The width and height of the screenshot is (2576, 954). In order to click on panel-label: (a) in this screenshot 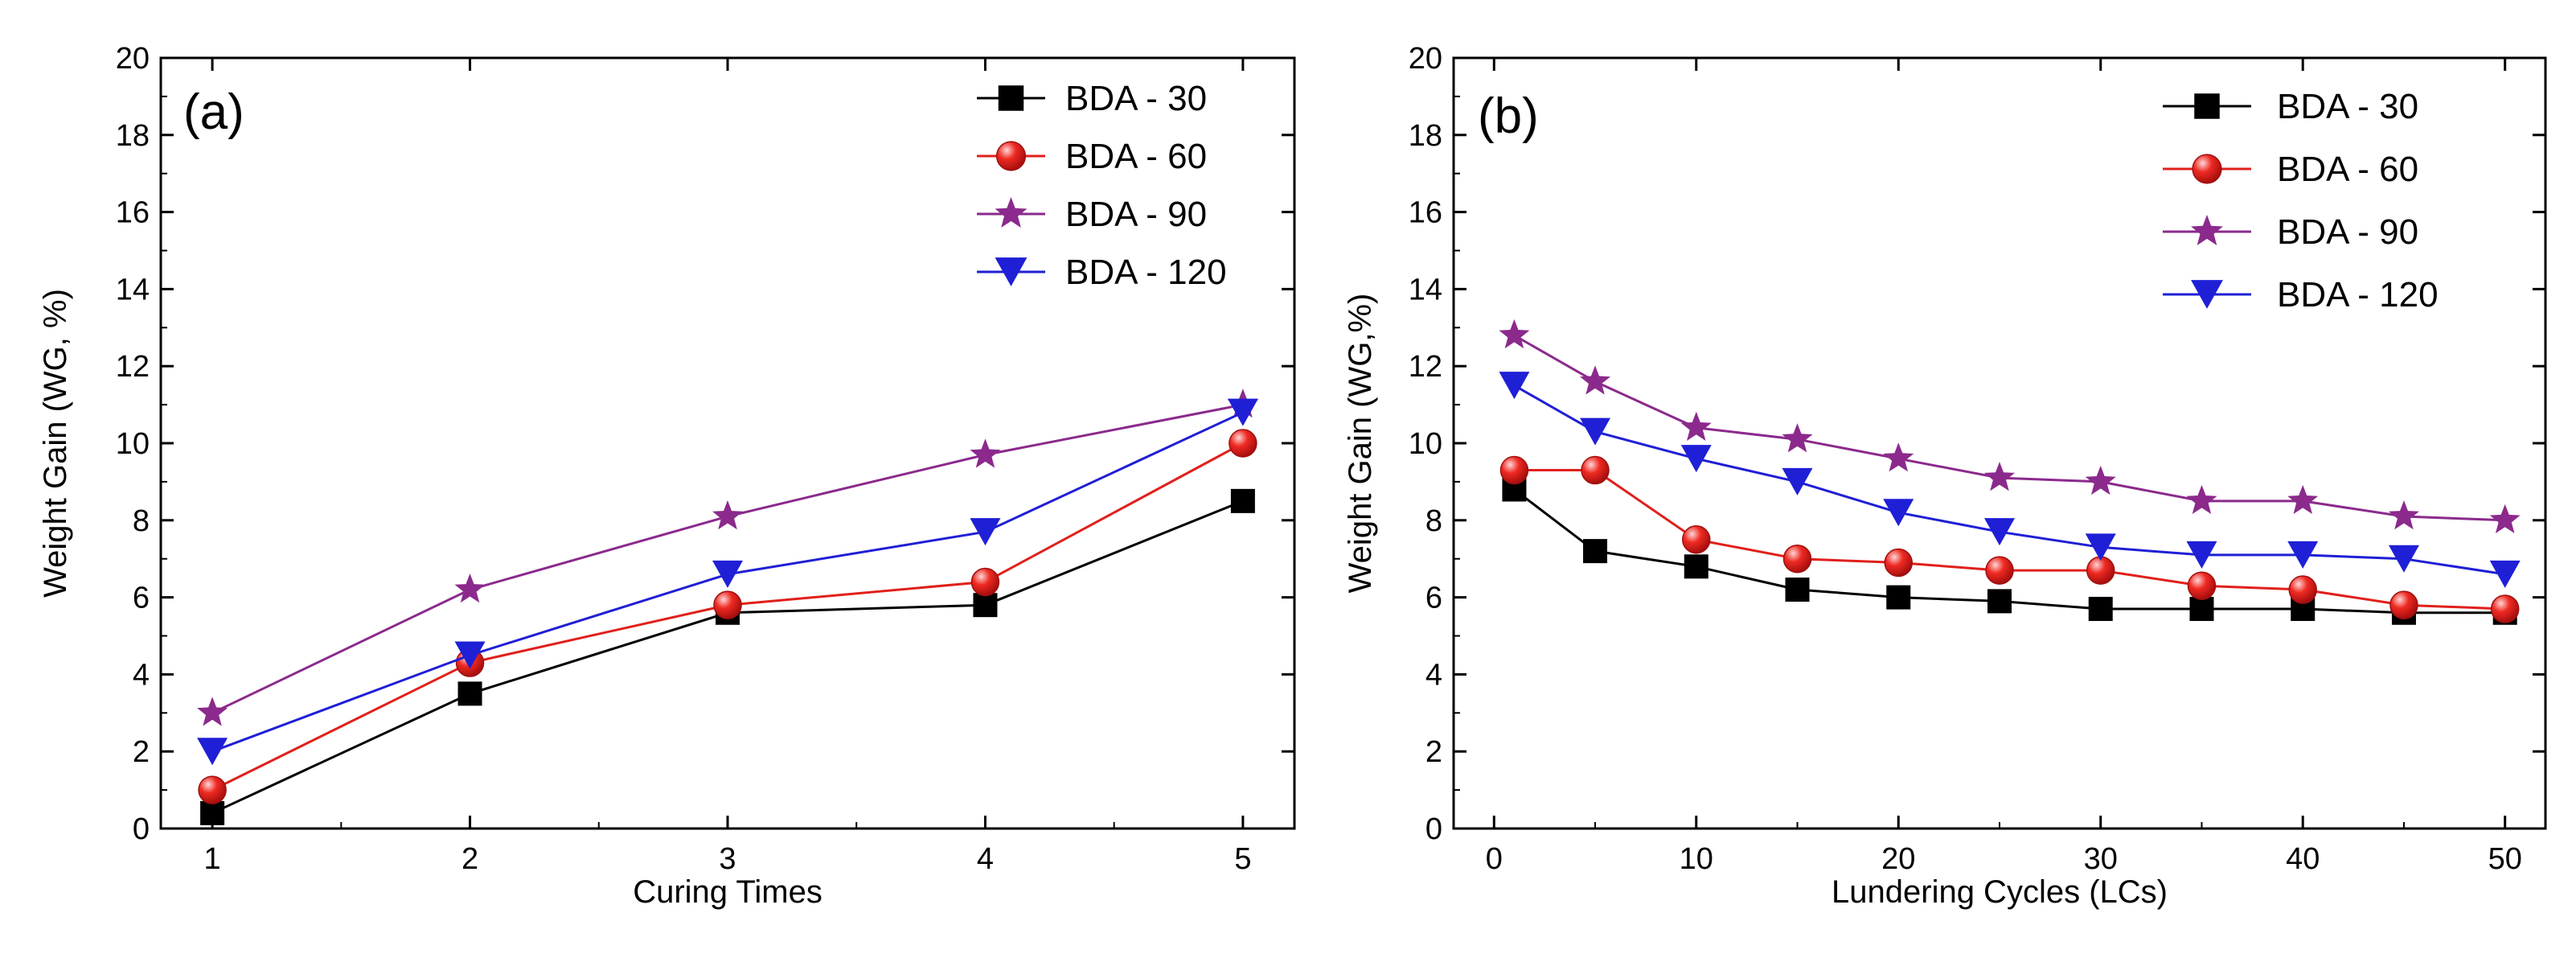, I will do `click(214, 112)`.